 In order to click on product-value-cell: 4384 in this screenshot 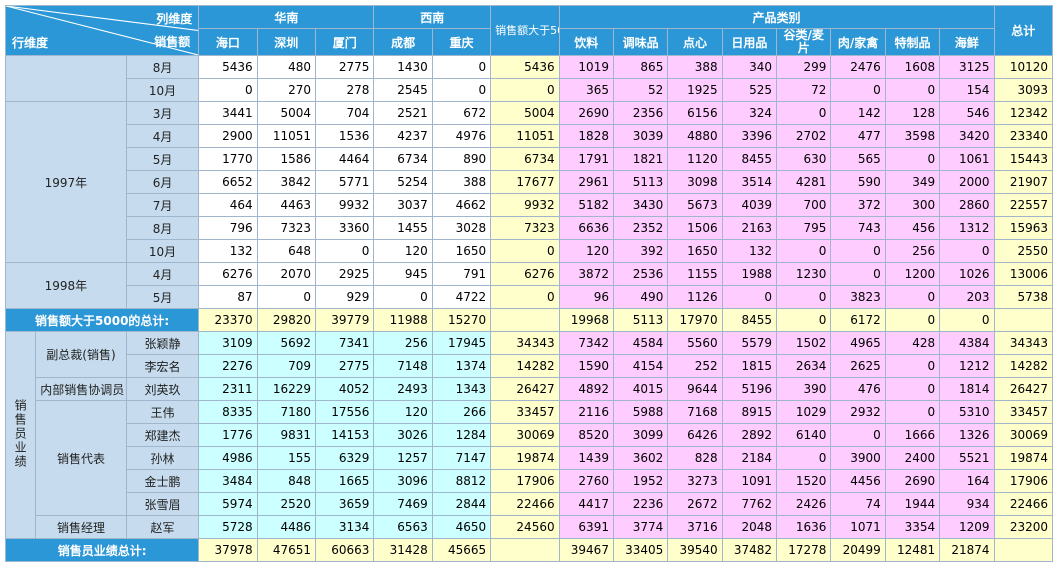, I will do `click(967, 343)`.